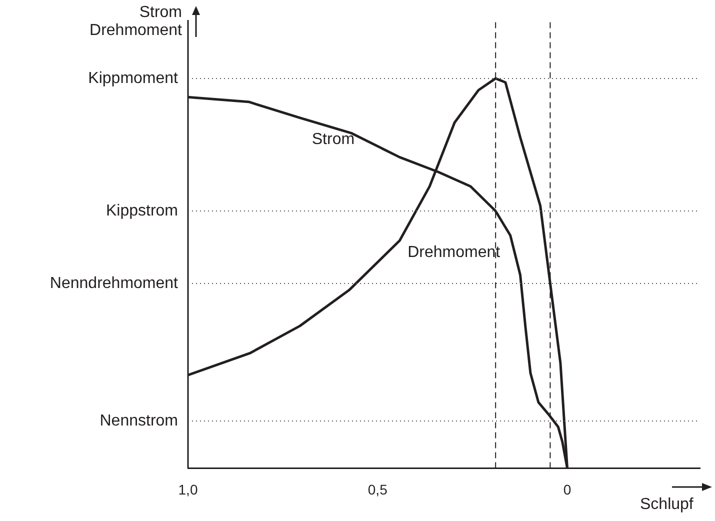  Describe the element at coordinates (135, 22) in the screenshot. I see `y-axis-title: Strom Drehmoment` at that location.